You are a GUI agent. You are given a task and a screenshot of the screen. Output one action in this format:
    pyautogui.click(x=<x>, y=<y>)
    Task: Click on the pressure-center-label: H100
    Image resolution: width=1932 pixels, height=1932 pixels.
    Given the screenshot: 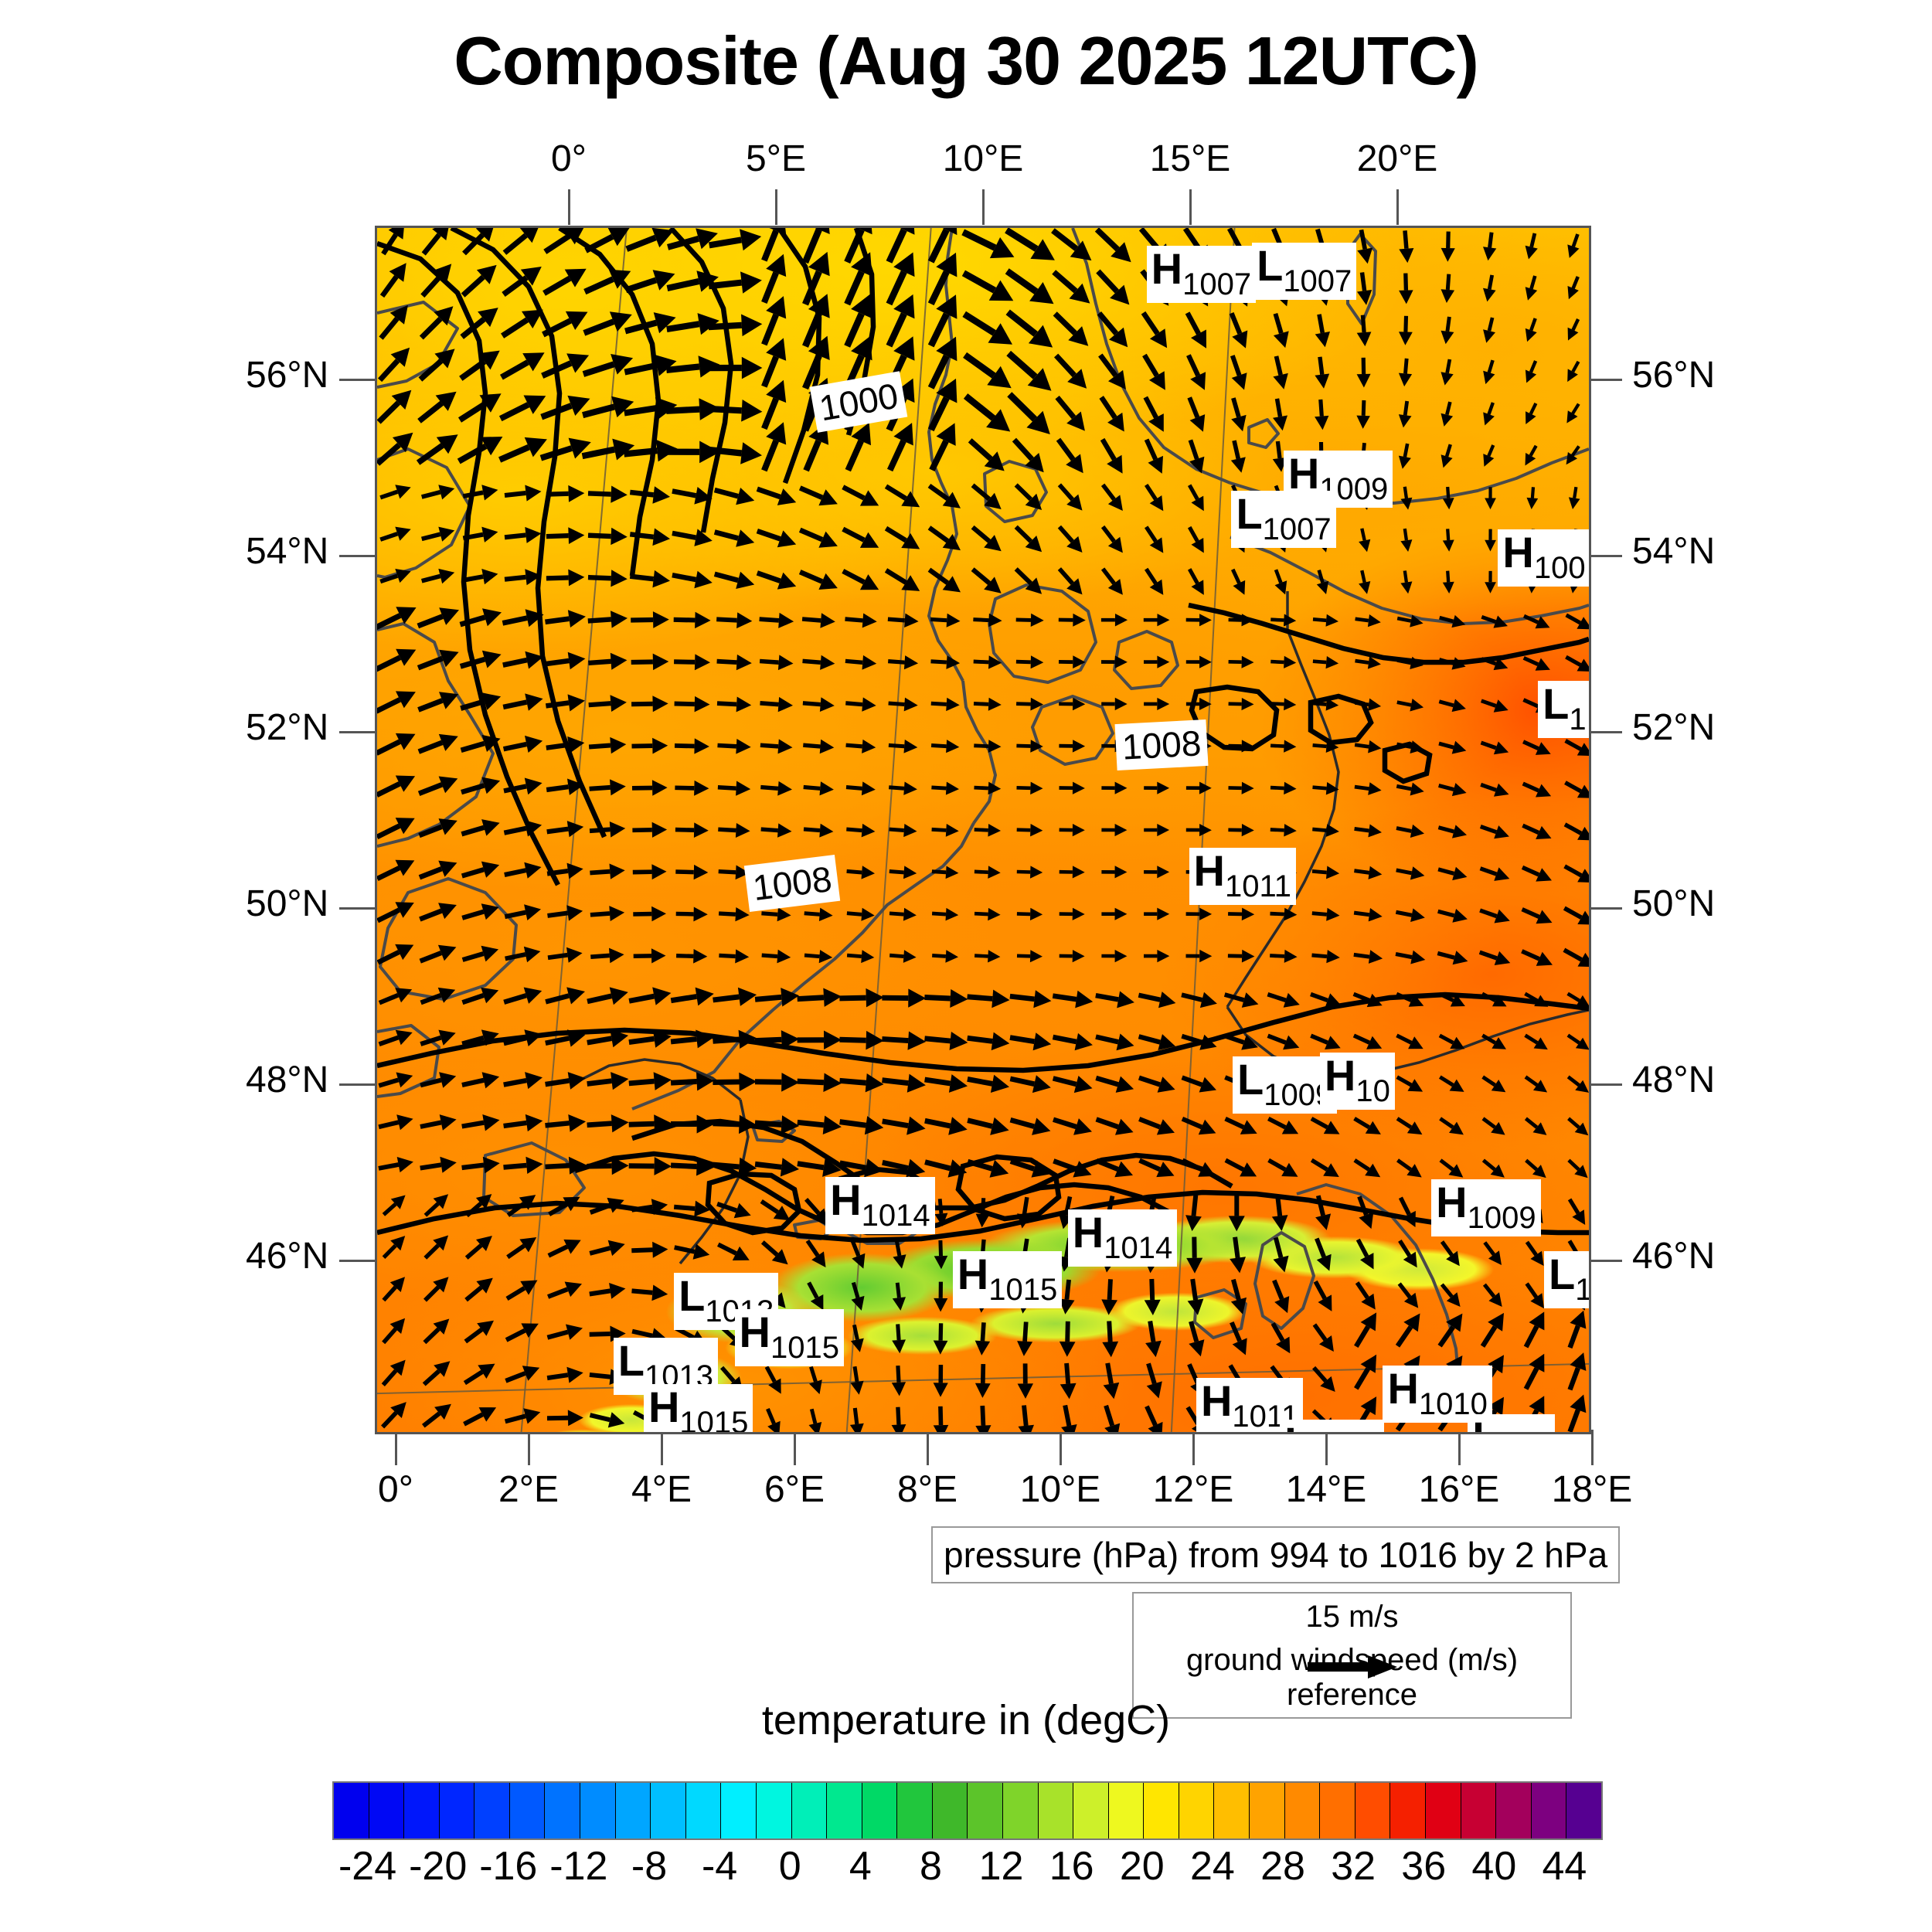 What is the action you would take?
    pyautogui.click(x=1544, y=558)
    